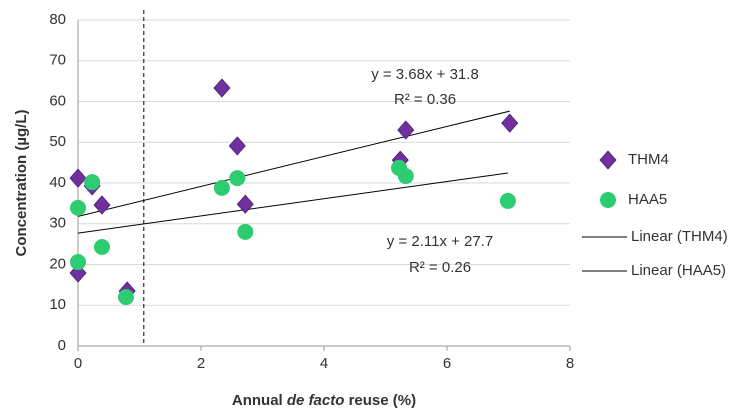 This screenshot has height=412, width=745. What do you see at coordinates (679, 236) in the screenshot?
I see `legend-label: Linear (THM4)` at bounding box center [679, 236].